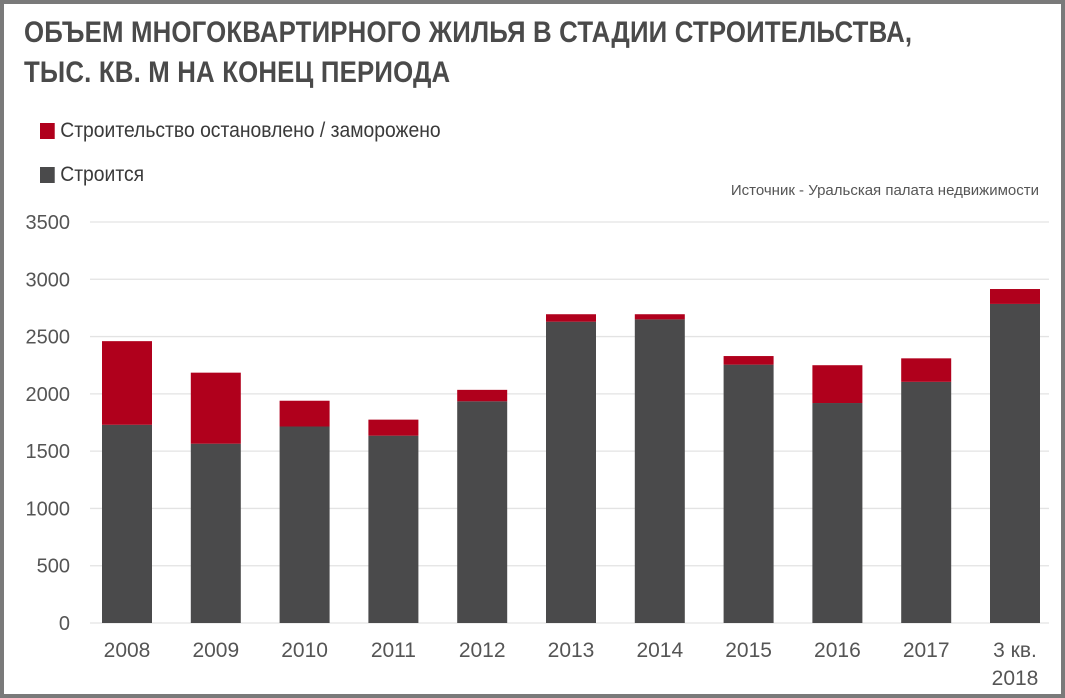  What do you see at coordinates (48, 395) in the screenshot?
I see `y-tick-label: 2000` at bounding box center [48, 395].